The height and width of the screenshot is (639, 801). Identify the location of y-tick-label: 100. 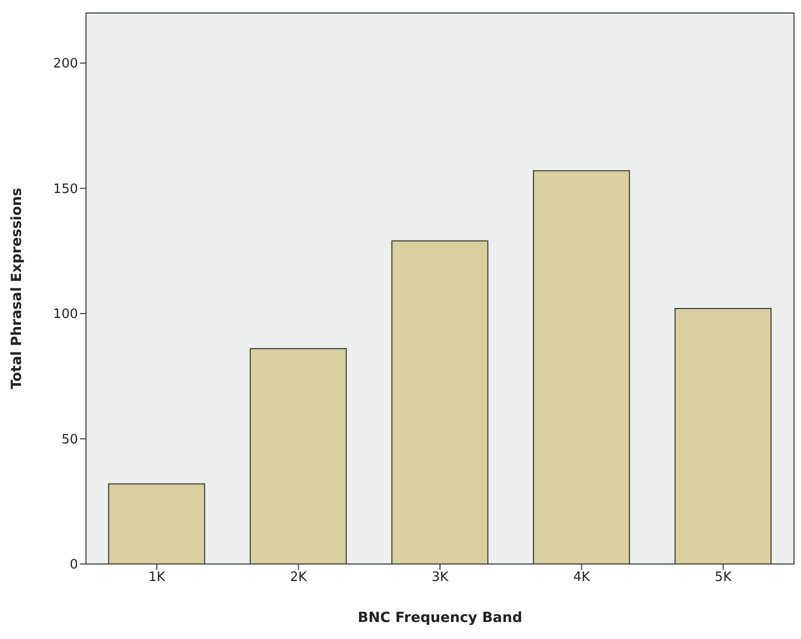
(65, 314).